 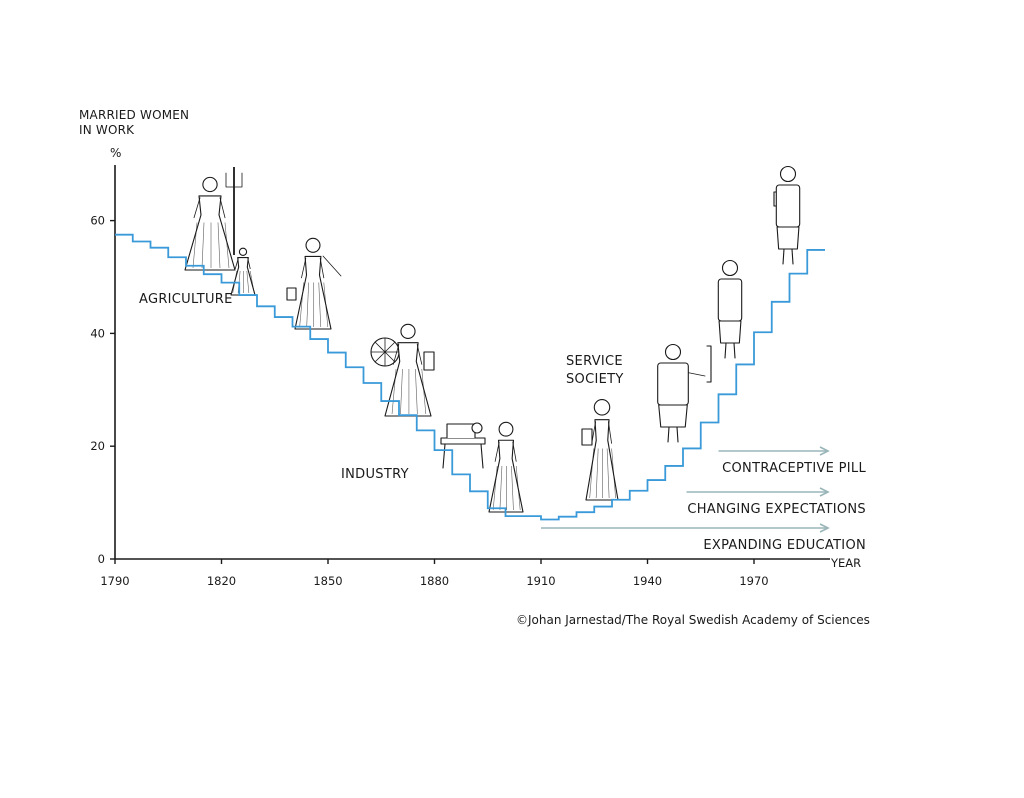 What do you see at coordinates (594, 361) in the screenshot?
I see `era-label-service: SERVICE` at bounding box center [594, 361].